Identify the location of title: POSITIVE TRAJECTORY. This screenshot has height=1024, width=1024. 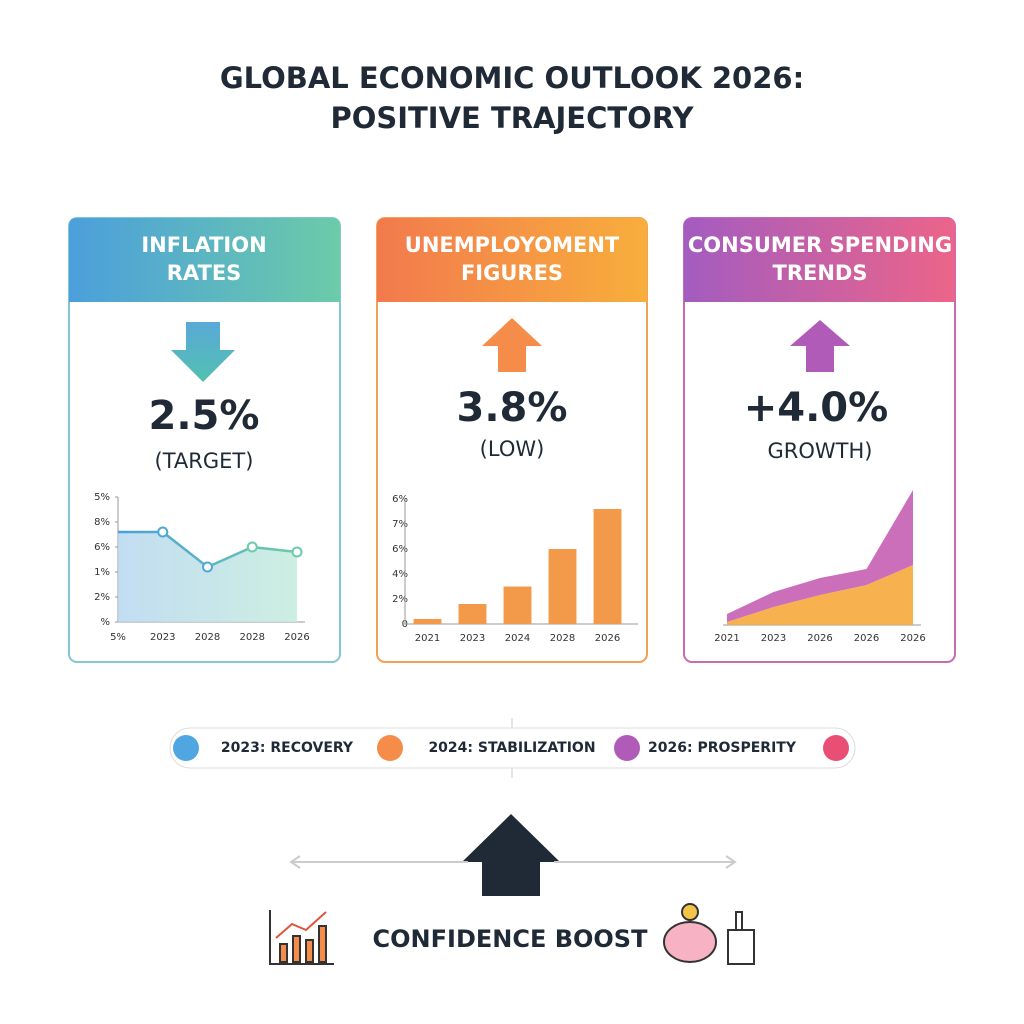
(512, 118).